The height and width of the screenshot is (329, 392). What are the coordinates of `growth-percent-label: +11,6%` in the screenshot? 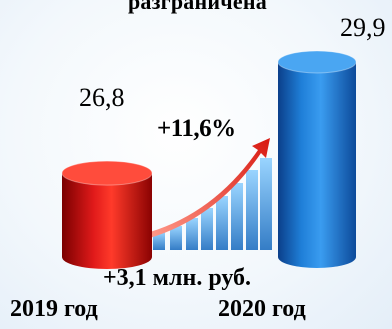 It's located at (196, 128).